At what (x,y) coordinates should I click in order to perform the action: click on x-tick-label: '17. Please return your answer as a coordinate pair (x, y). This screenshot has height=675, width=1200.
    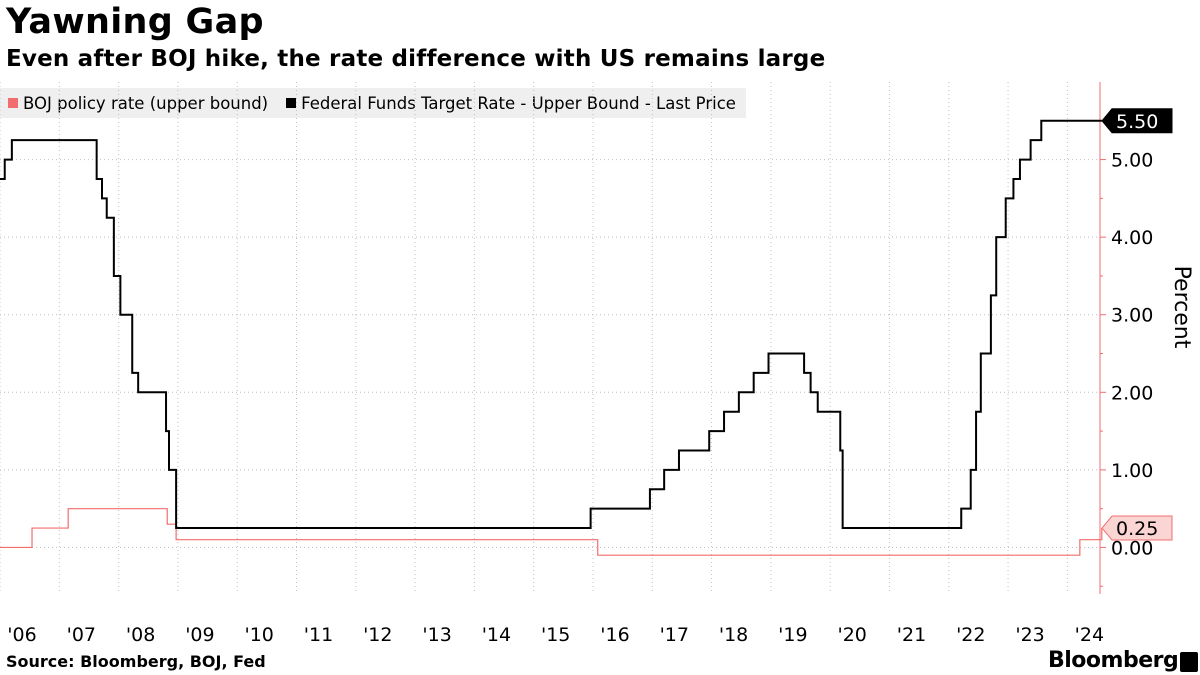
    Looking at the image, I should click on (674, 635).